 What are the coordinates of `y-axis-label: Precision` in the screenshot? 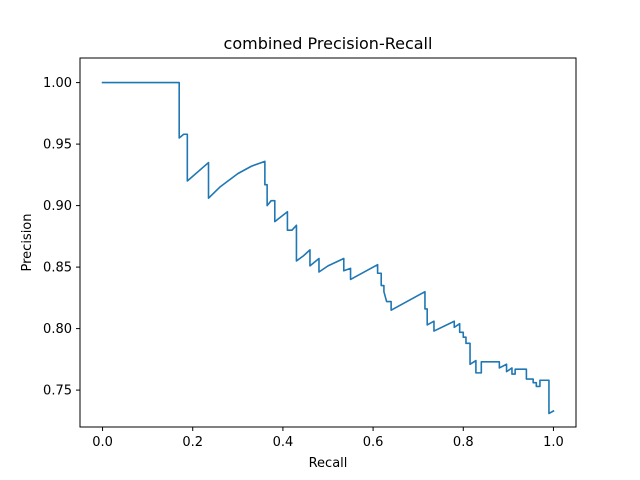 It's located at (27, 242).